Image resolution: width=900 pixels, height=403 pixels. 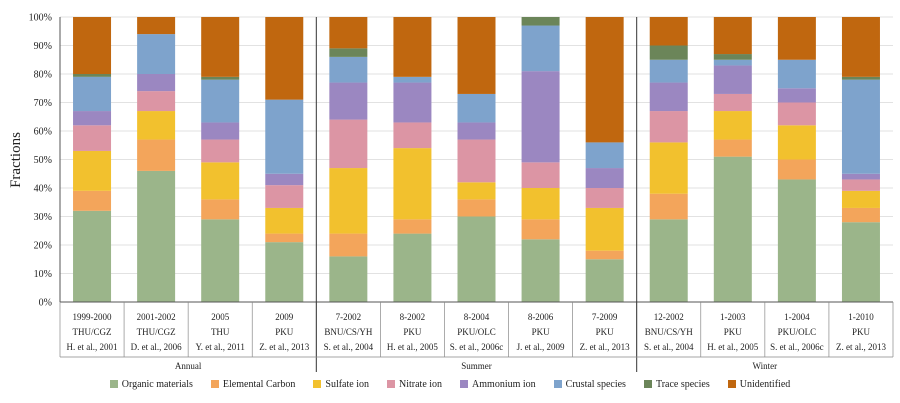 What do you see at coordinates (733, 317) in the screenshot?
I see `category-label: 1-2003` at bounding box center [733, 317].